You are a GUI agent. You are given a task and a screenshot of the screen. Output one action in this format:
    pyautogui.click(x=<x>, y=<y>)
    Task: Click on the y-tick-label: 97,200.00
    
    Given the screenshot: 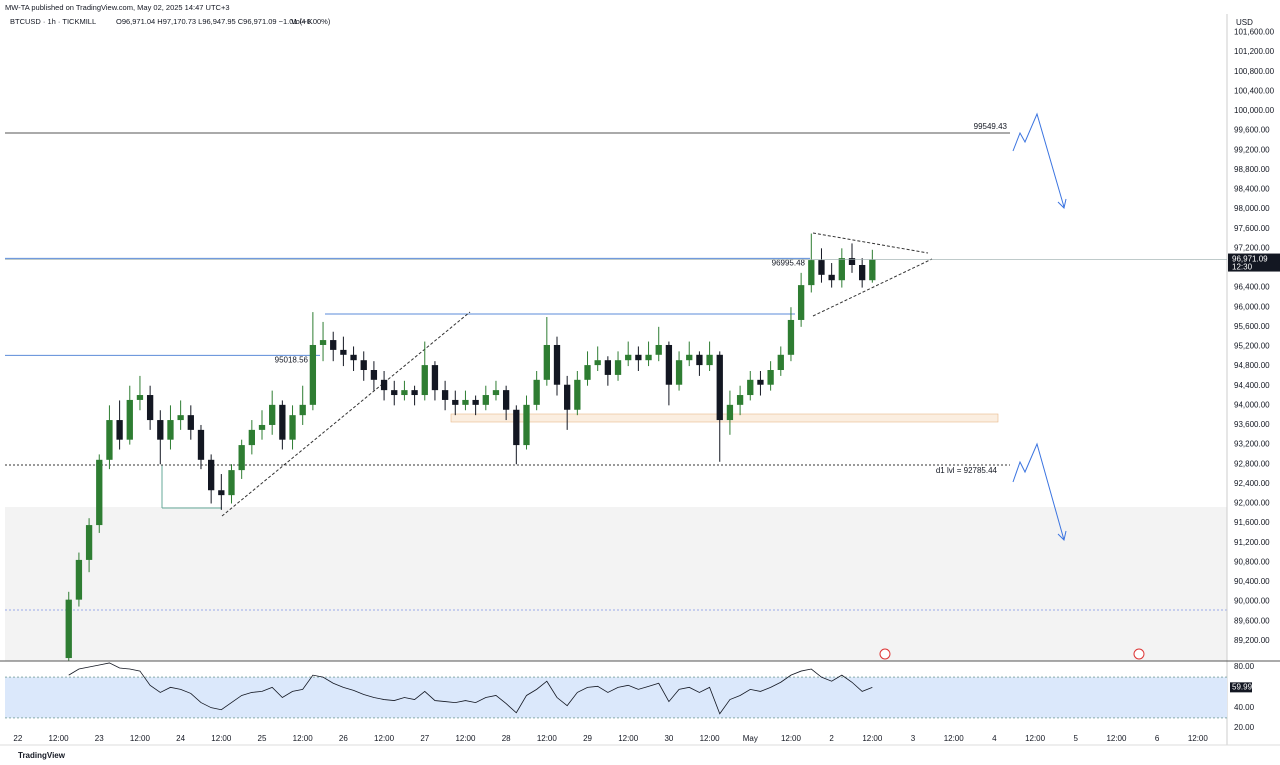 What is the action you would take?
    pyautogui.click(x=1252, y=247)
    